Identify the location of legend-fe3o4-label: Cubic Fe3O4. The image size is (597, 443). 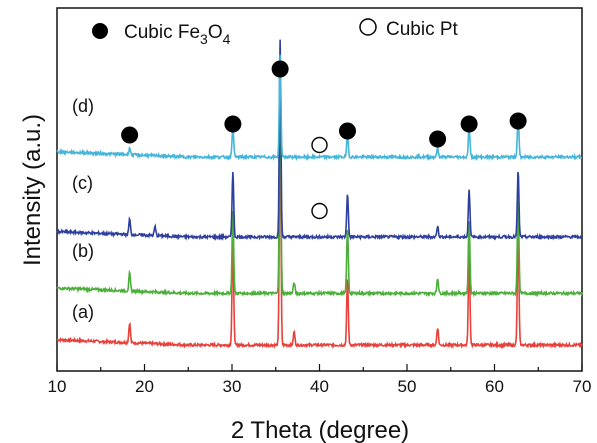
(177, 34).